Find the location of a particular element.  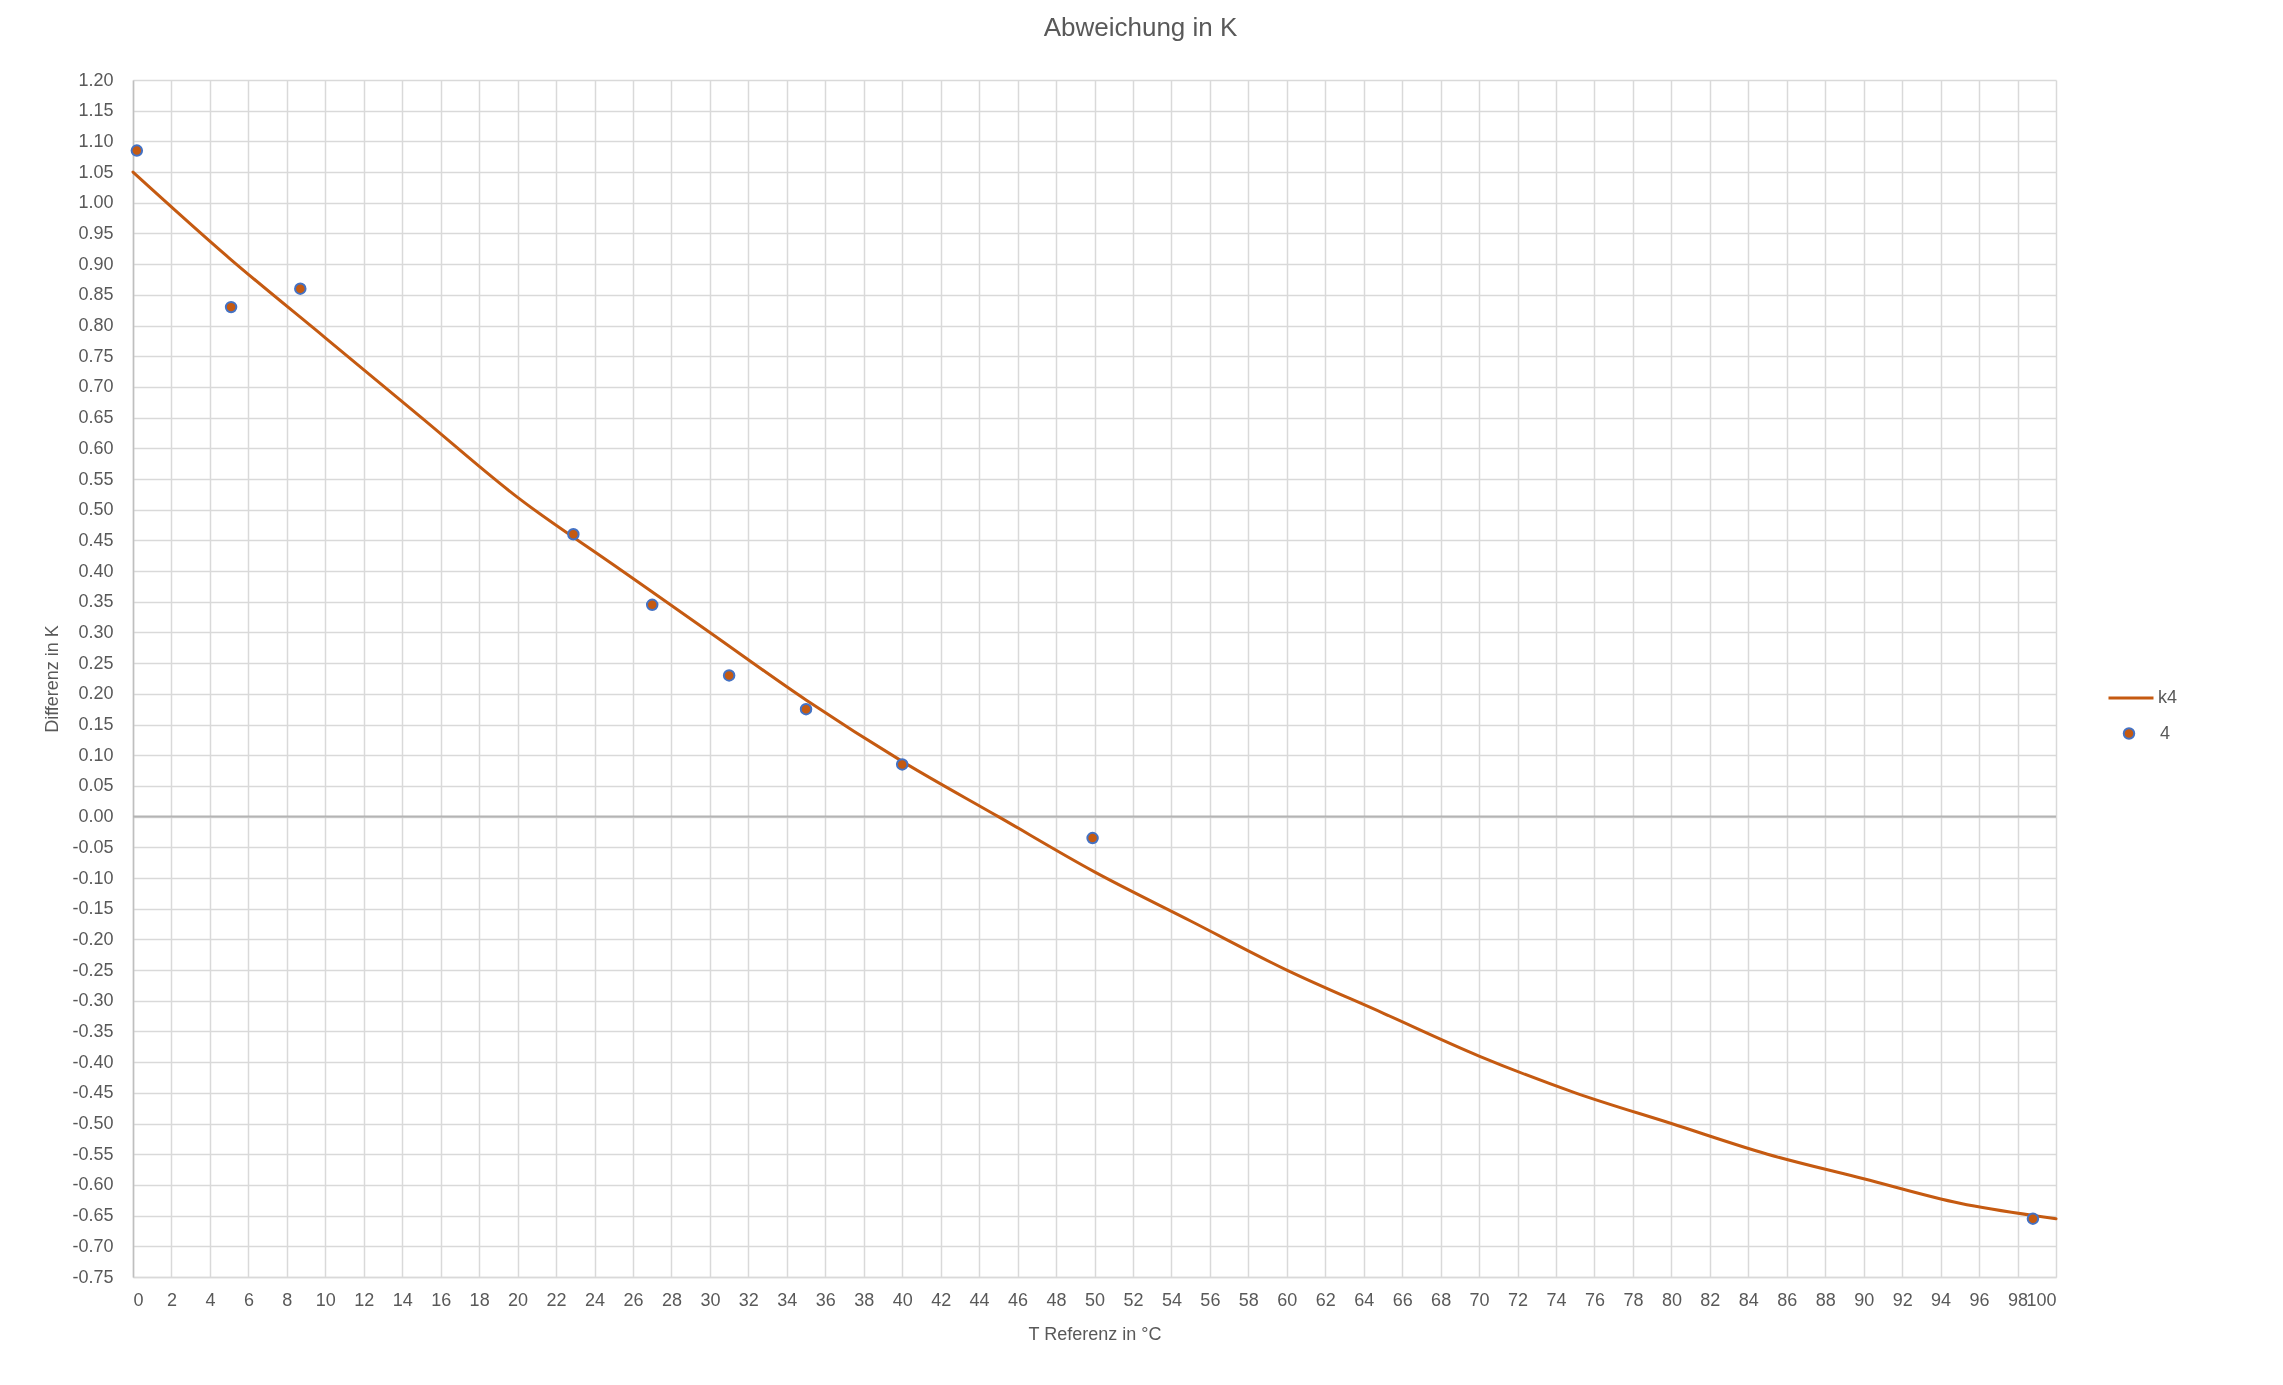

y-tick-label: 0.30 is located at coordinates (96, 631).